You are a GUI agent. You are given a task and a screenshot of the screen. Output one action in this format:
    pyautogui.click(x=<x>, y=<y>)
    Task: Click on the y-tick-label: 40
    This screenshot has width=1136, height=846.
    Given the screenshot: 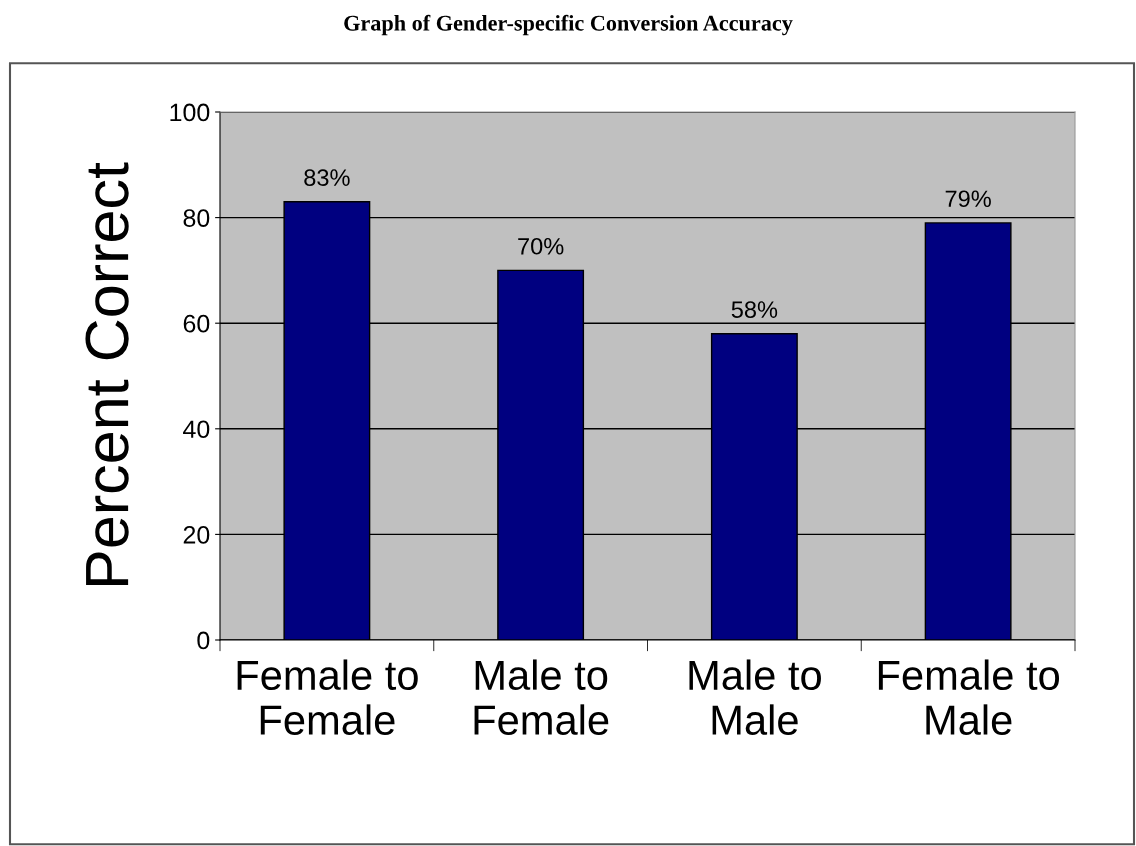 What is the action you would take?
    pyautogui.click(x=196, y=429)
    